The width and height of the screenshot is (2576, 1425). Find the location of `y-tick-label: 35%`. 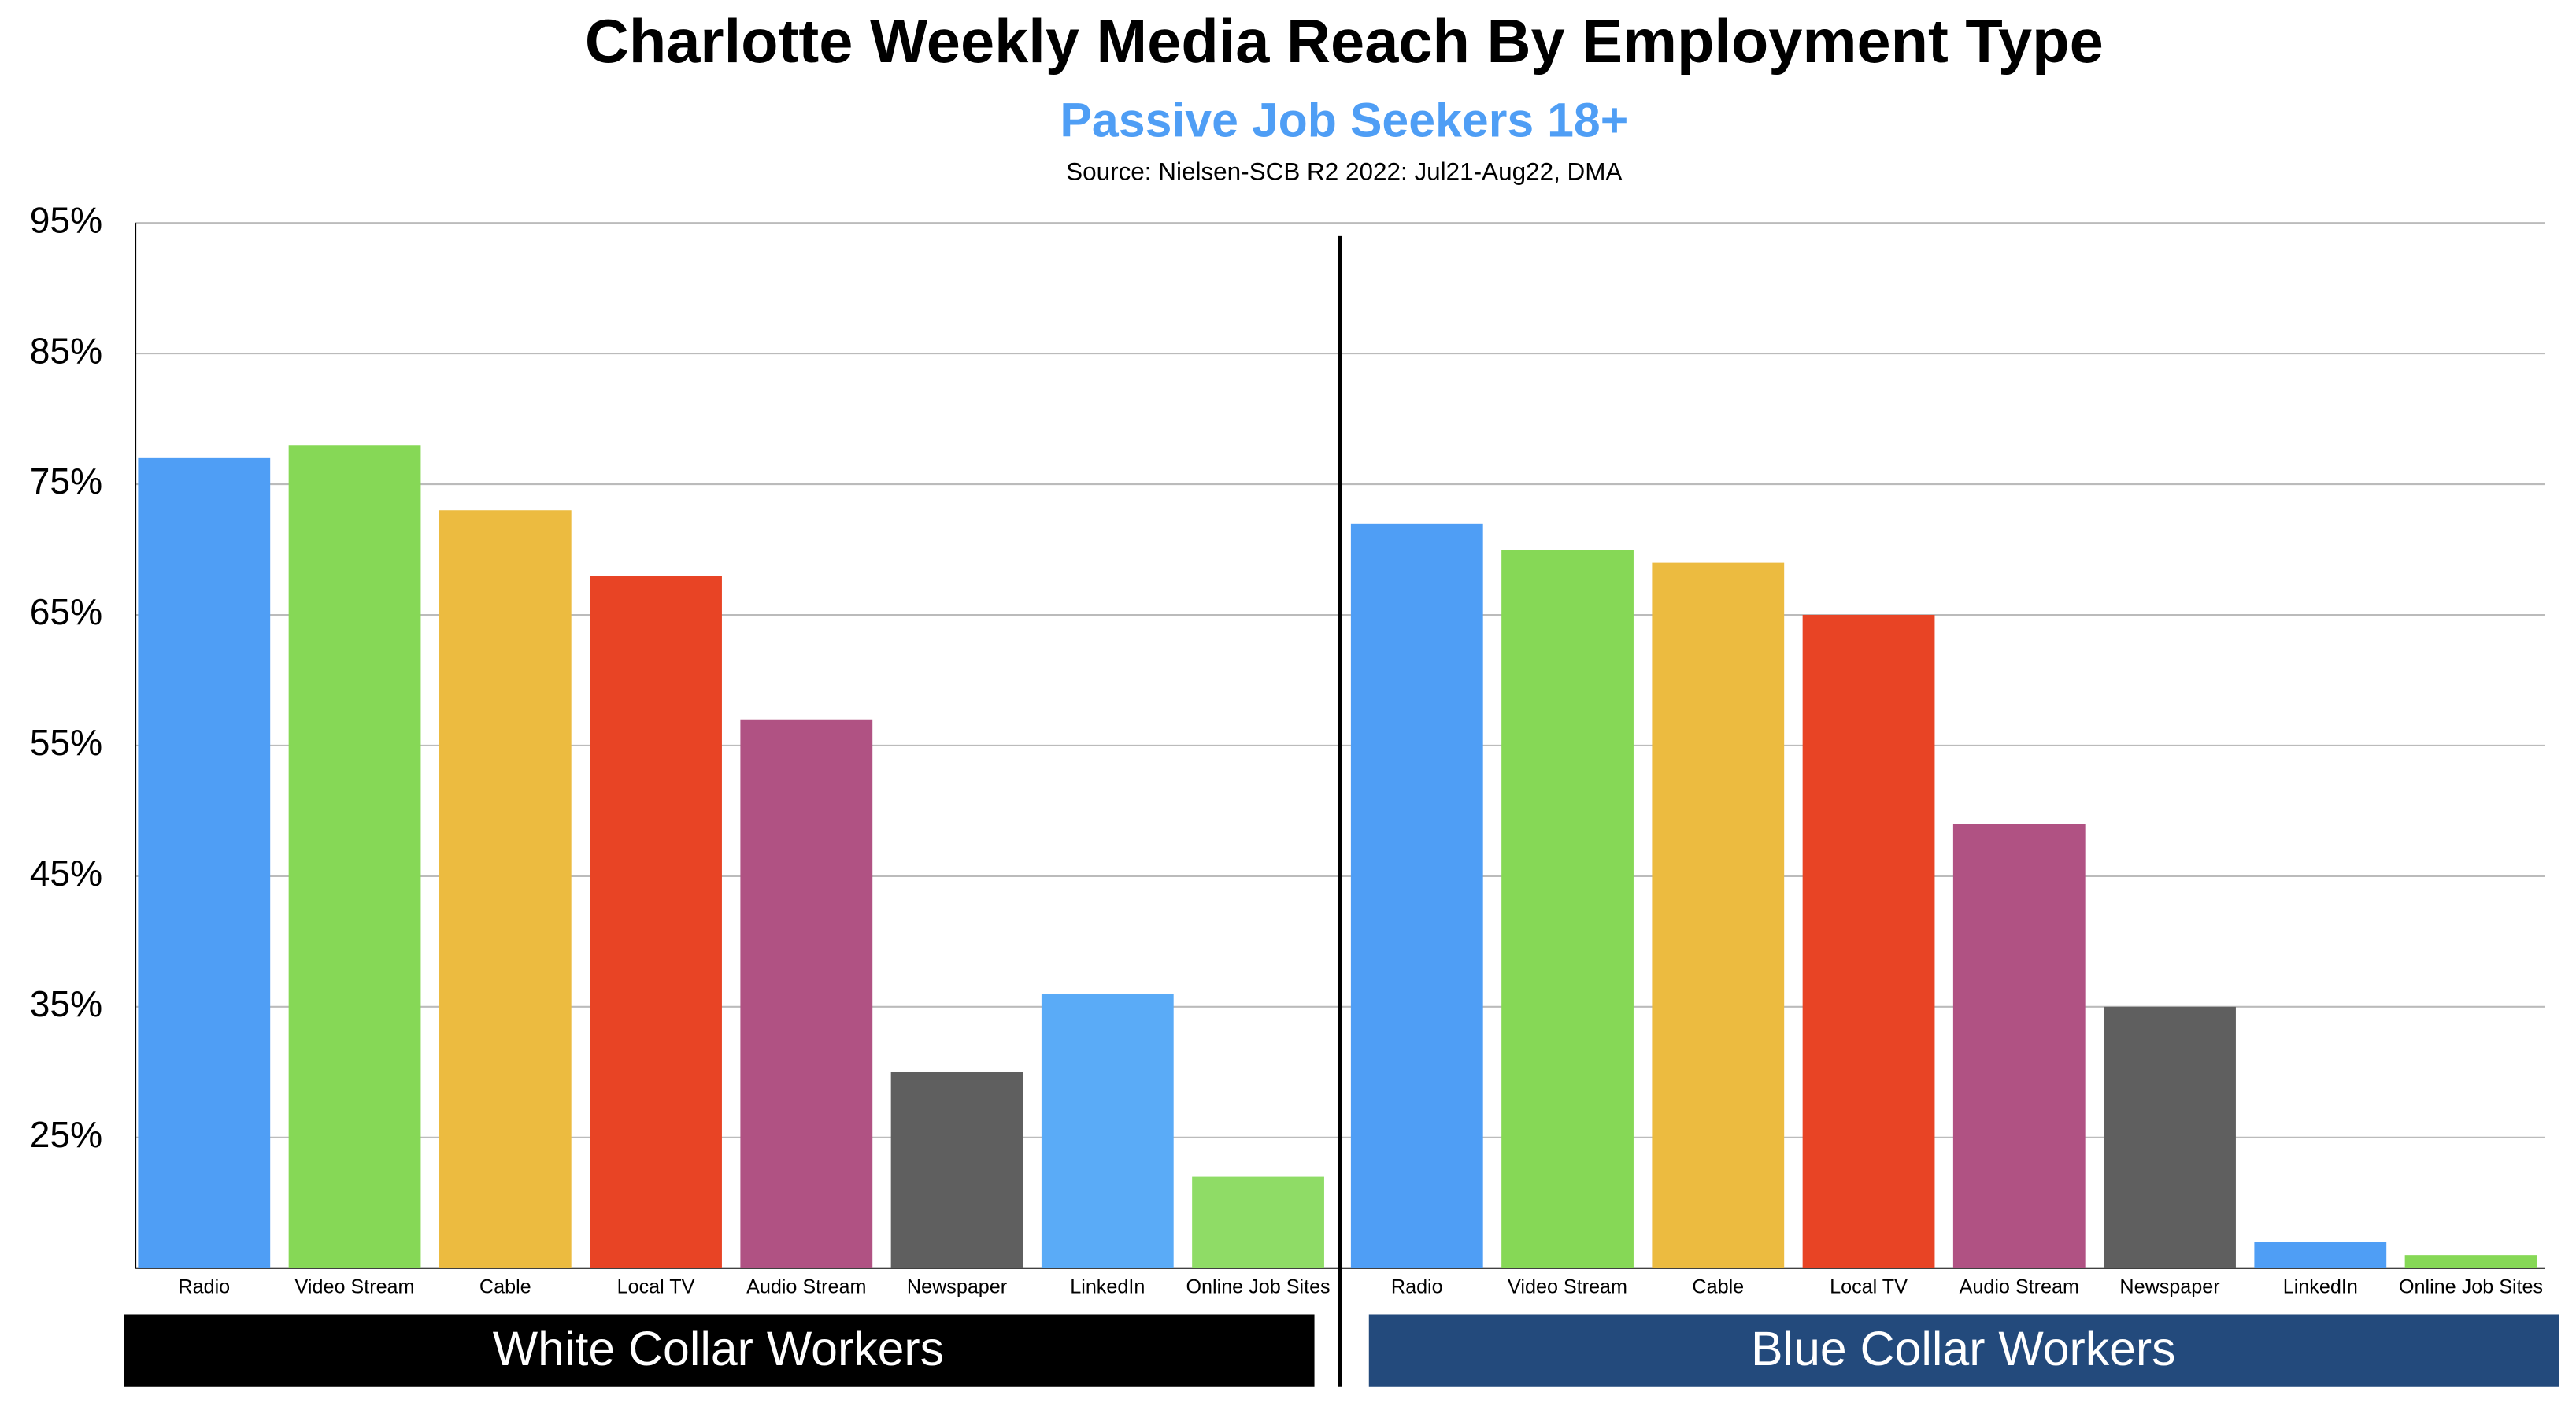

y-tick-label: 35% is located at coordinates (66, 1004).